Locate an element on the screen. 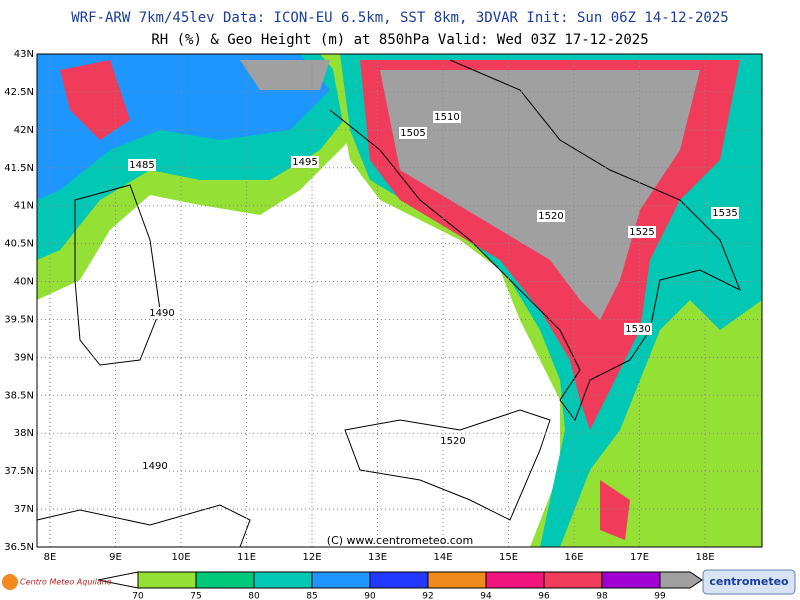 This screenshot has height=600, width=800. lat-label: 42N is located at coordinates (24, 130).